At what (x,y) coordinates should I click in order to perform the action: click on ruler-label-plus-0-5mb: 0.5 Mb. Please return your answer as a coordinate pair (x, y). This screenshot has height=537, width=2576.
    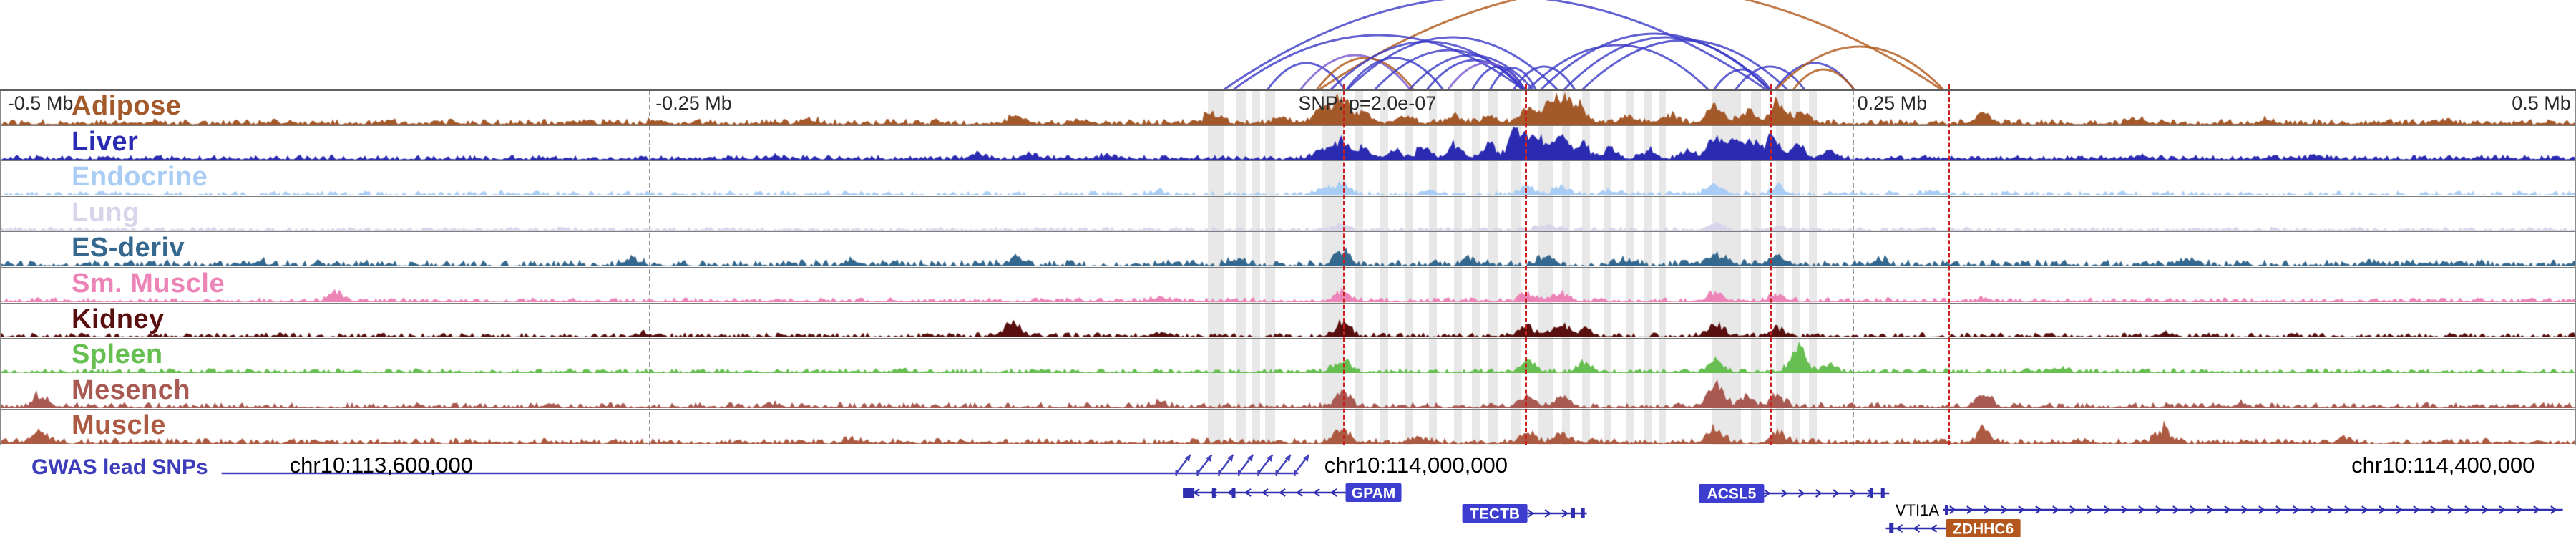
    Looking at the image, I should click on (2541, 103).